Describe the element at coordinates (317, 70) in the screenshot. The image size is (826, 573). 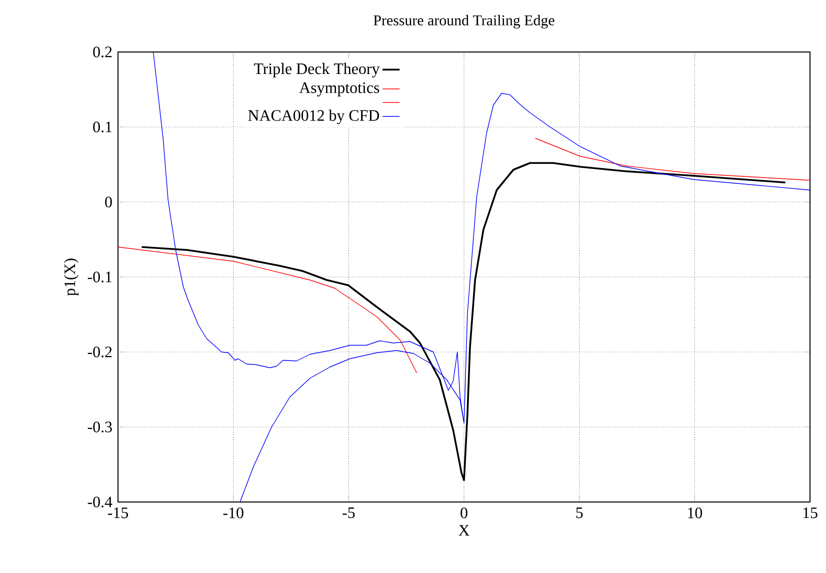
I see `legend-label: Triple Deck Theory` at that location.